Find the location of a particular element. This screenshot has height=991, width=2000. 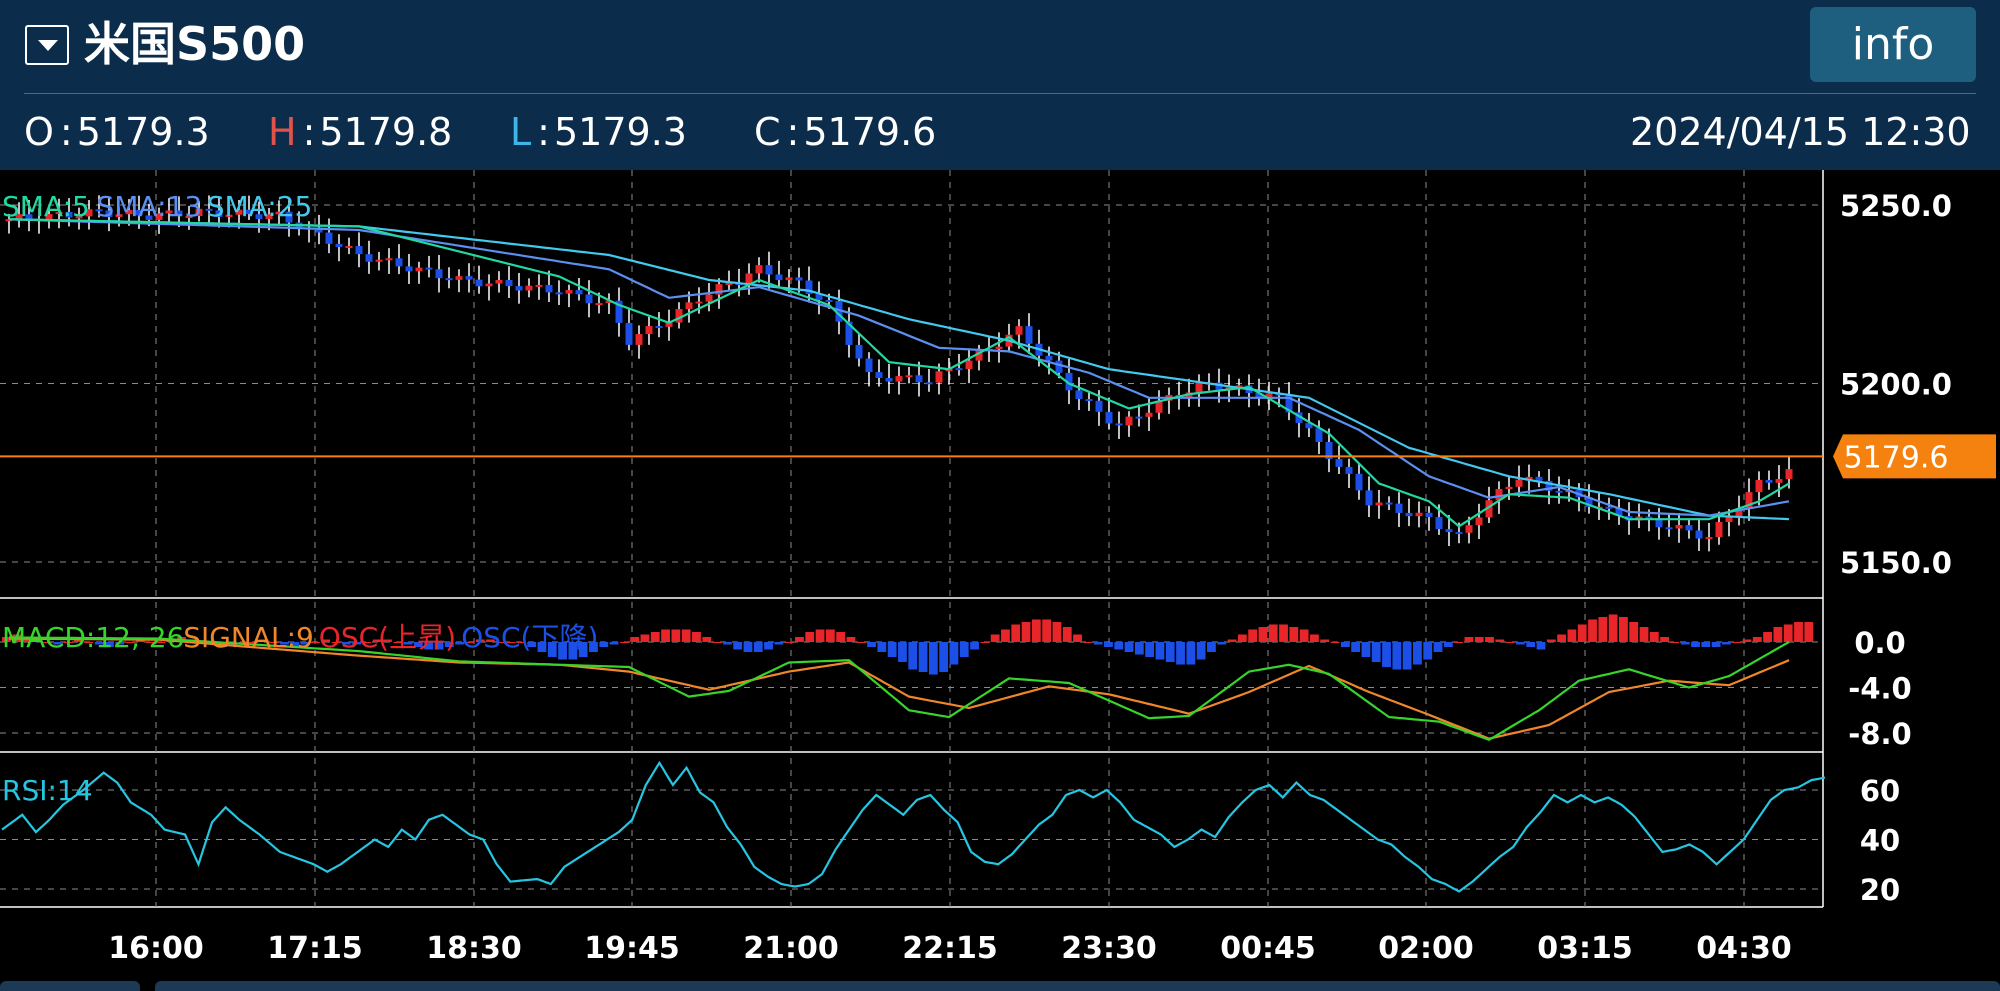

time-tick-label: 02:00 is located at coordinates (1426, 948).